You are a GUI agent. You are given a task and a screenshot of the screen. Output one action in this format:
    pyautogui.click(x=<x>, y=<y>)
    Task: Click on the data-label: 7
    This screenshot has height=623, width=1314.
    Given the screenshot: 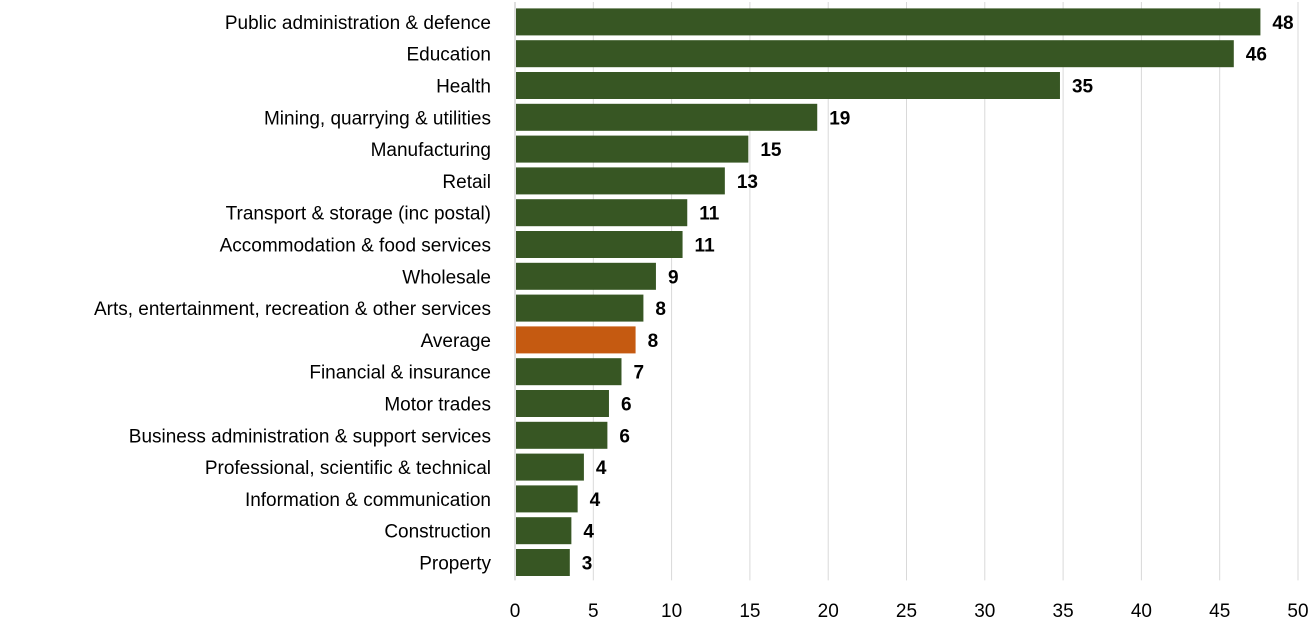 What is the action you would take?
    pyautogui.click(x=638, y=373)
    